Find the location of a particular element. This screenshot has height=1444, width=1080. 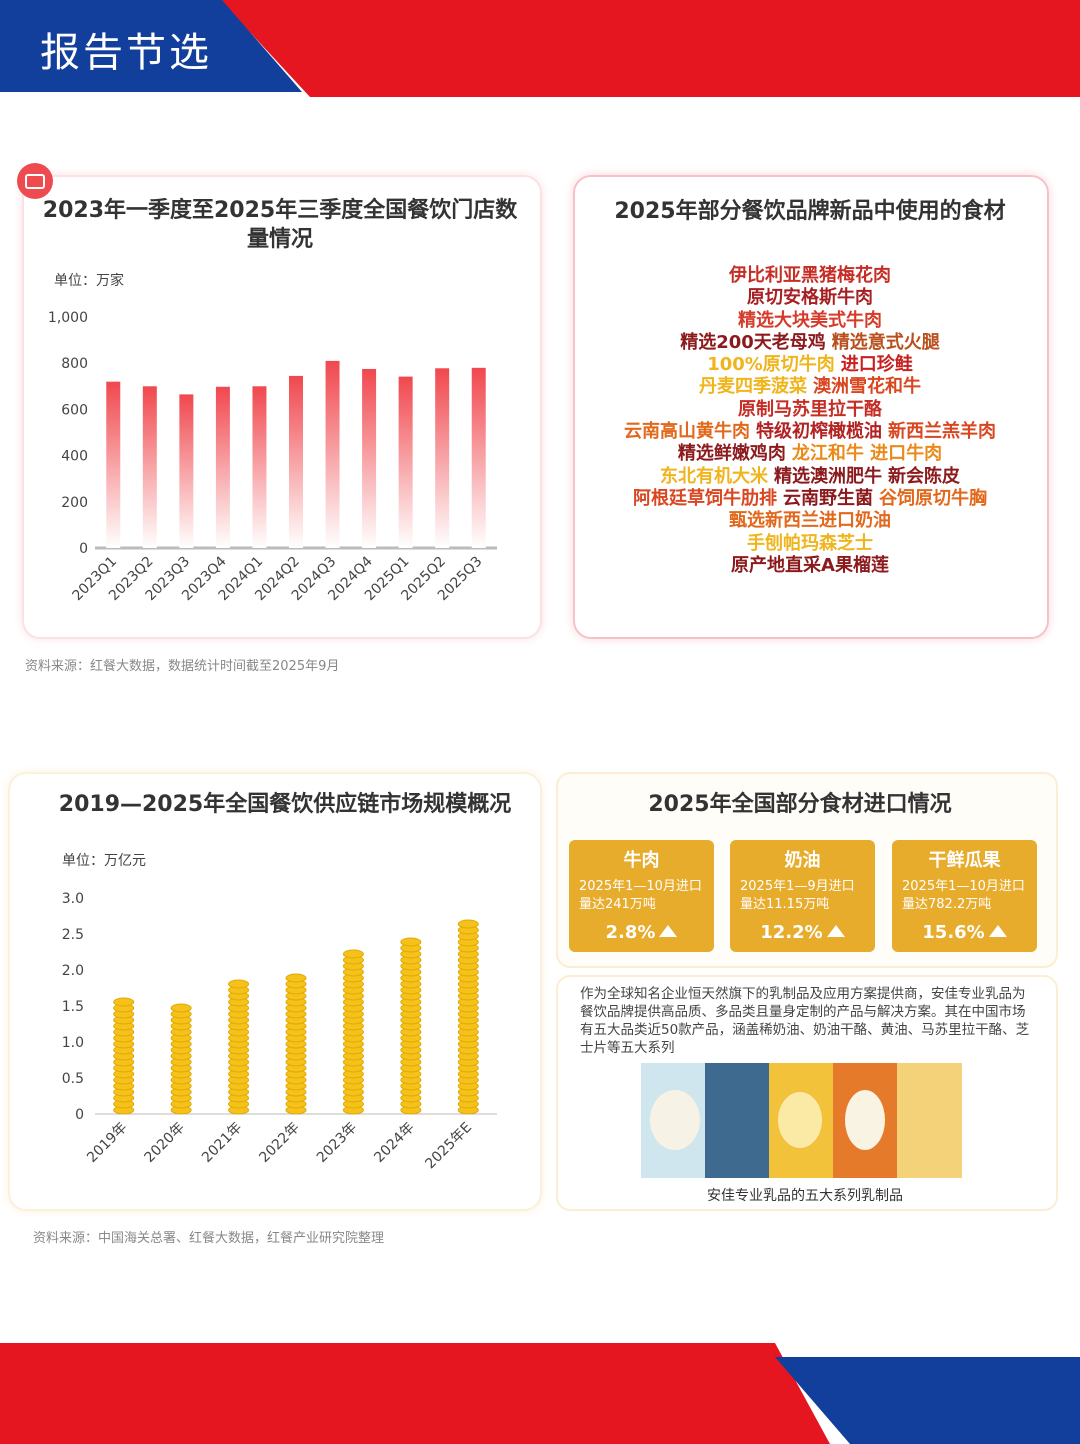

word-line: 原切安格斯牛肉 is located at coordinates (810, 298).